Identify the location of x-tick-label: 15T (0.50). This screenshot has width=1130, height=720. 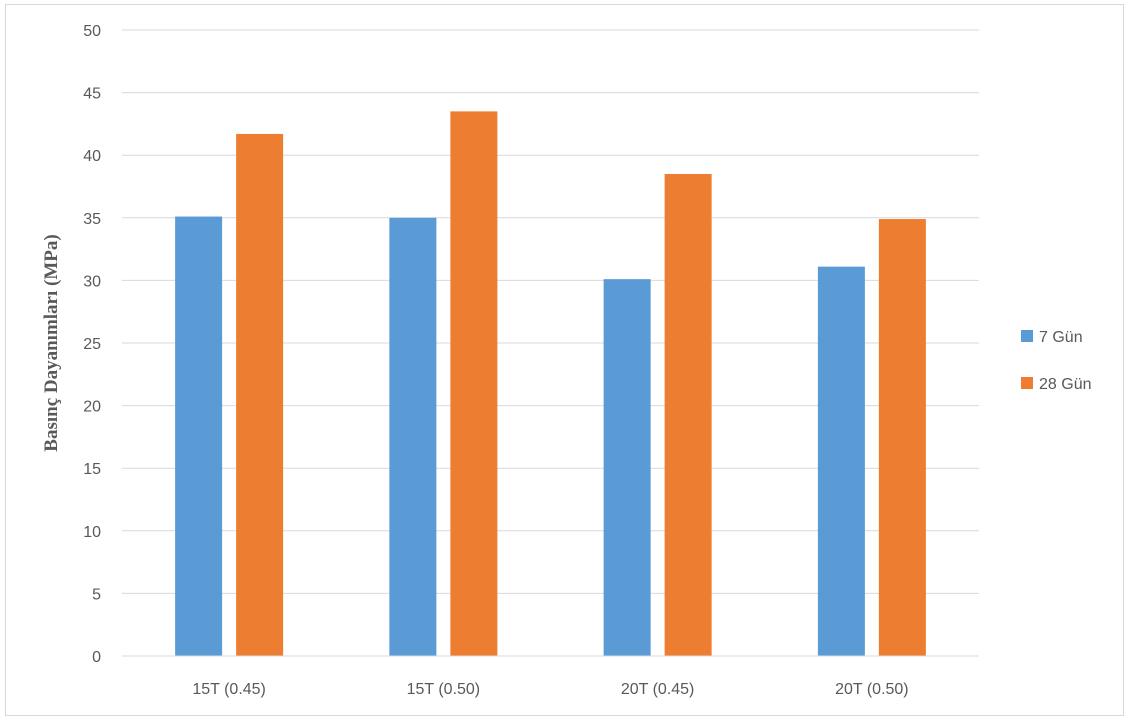
(444, 689).